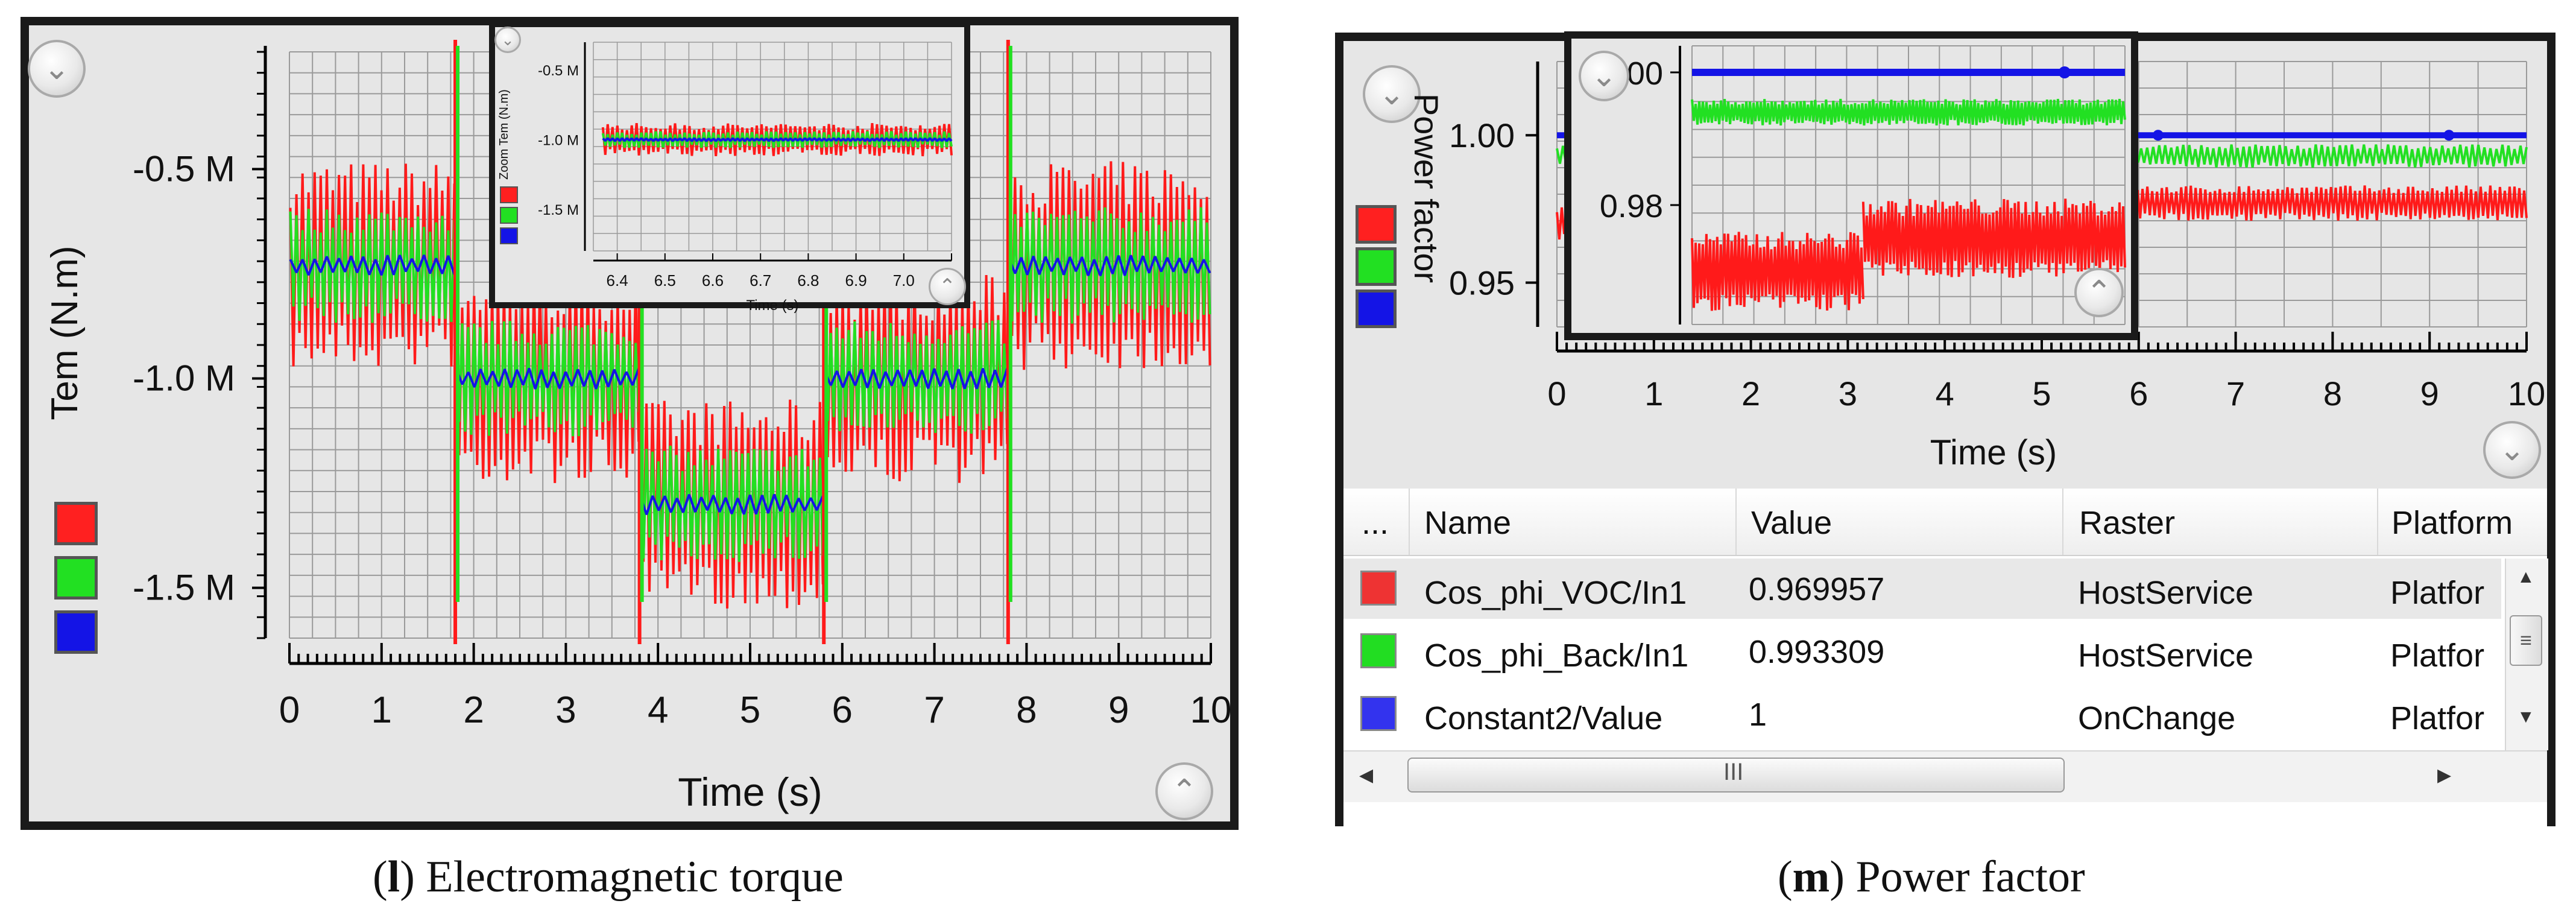  What do you see at coordinates (2127, 523) in the screenshot?
I see `column-header-raster: Raster` at bounding box center [2127, 523].